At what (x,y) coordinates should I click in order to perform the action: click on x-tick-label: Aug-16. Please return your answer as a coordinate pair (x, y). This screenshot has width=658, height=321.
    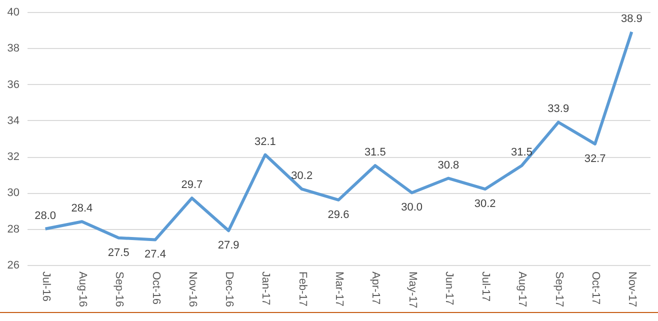
    Looking at the image, I should click on (82, 289).